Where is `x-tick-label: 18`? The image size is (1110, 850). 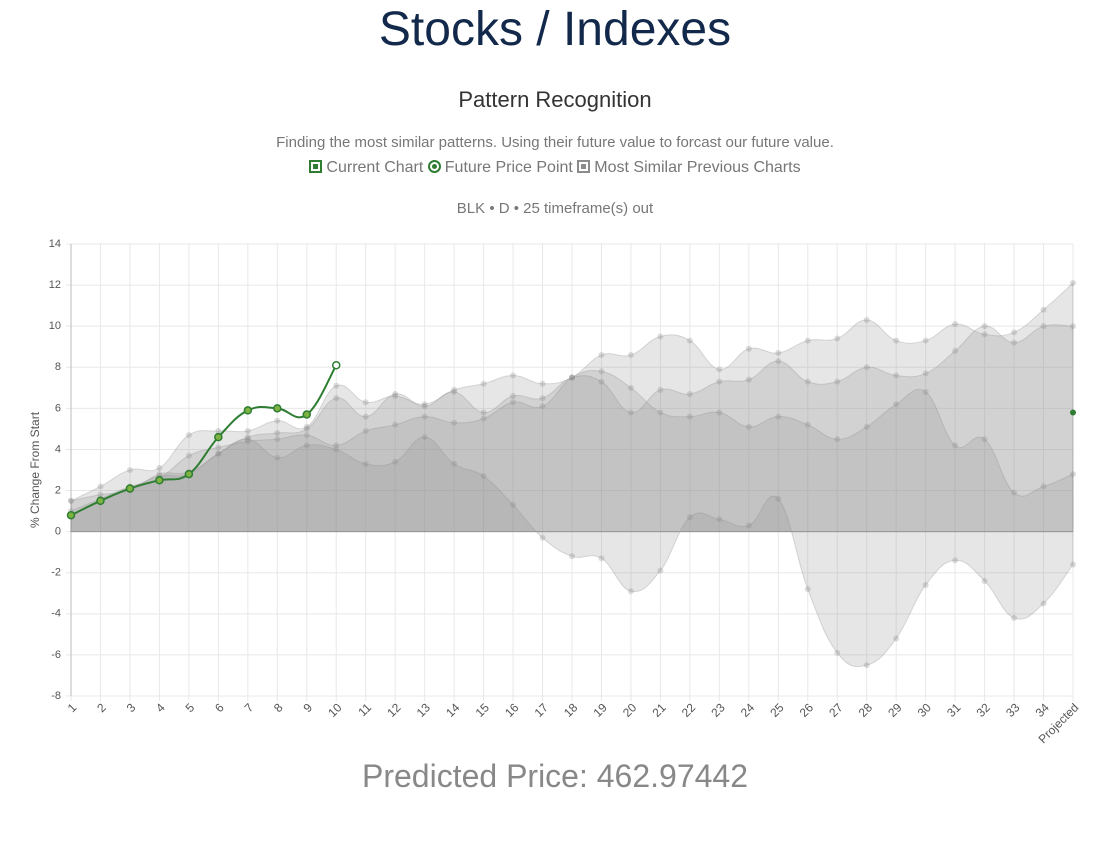
x-tick-label: 18 is located at coordinates (571, 710).